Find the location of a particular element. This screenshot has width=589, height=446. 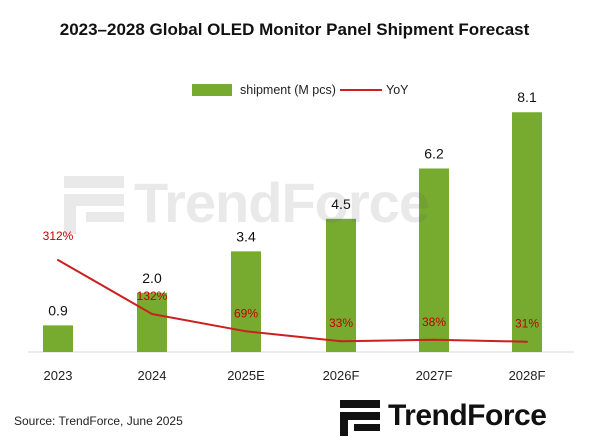

bar-value-label-2024: 2.0 is located at coordinates (152, 278).